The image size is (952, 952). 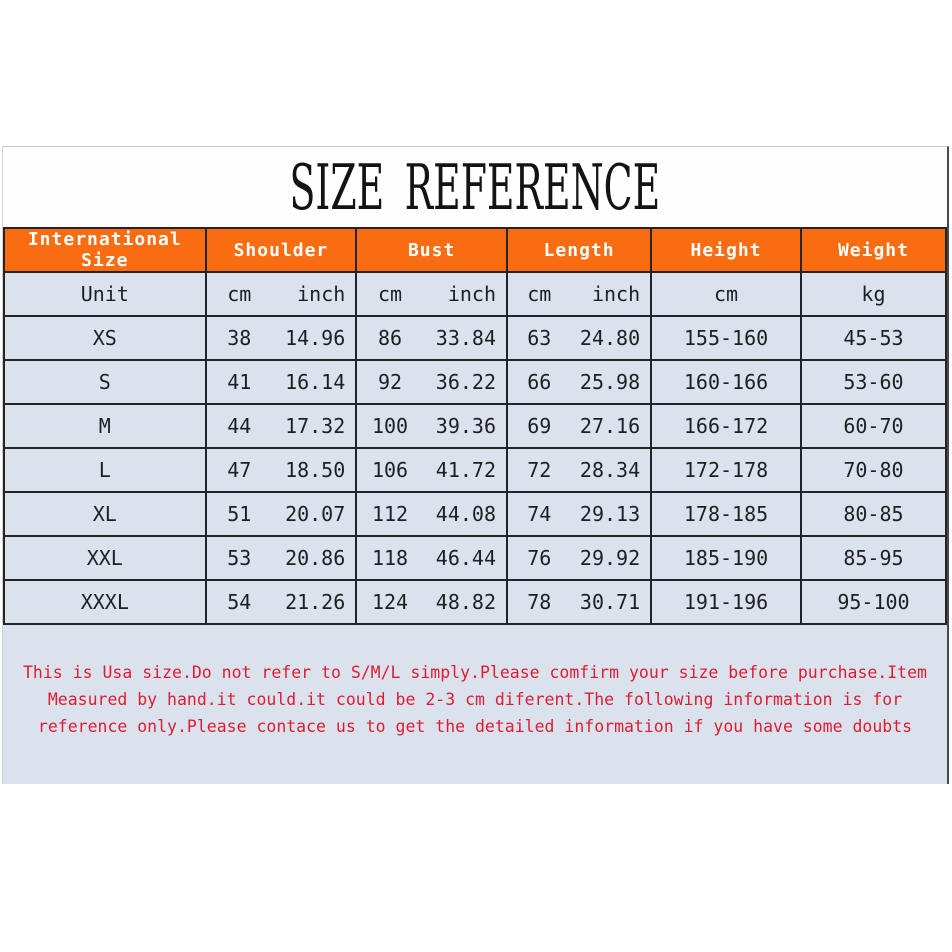 I want to click on unit-length-cm: cm, so click(x=539, y=294).